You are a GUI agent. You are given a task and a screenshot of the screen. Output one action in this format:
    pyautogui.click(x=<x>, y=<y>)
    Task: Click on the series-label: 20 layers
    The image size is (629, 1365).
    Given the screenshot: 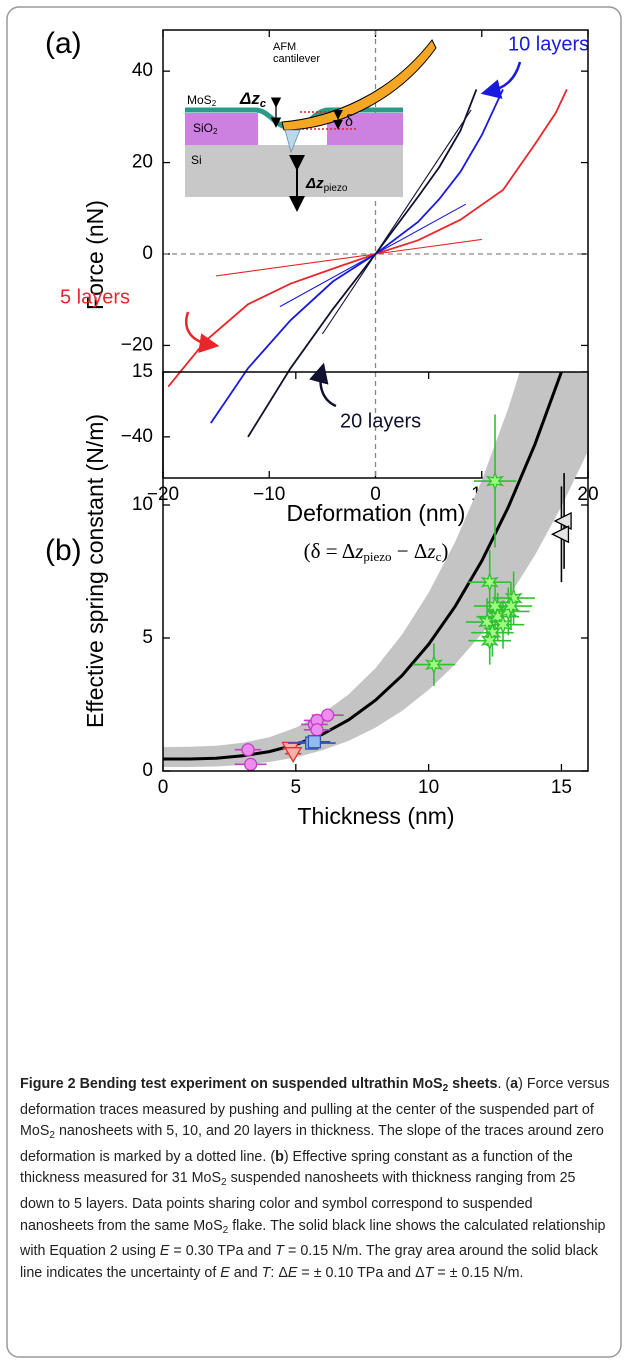 What is the action you would take?
    pyautogui.click(x=380, y=421)
    